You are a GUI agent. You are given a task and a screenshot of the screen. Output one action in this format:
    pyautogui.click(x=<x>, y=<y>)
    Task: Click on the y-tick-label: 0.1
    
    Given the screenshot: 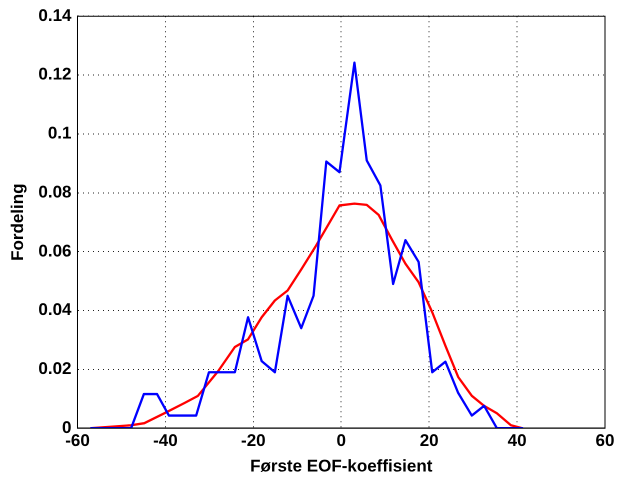 What is the action you would take?
    pyautogui.click(x=60, y=133)
    